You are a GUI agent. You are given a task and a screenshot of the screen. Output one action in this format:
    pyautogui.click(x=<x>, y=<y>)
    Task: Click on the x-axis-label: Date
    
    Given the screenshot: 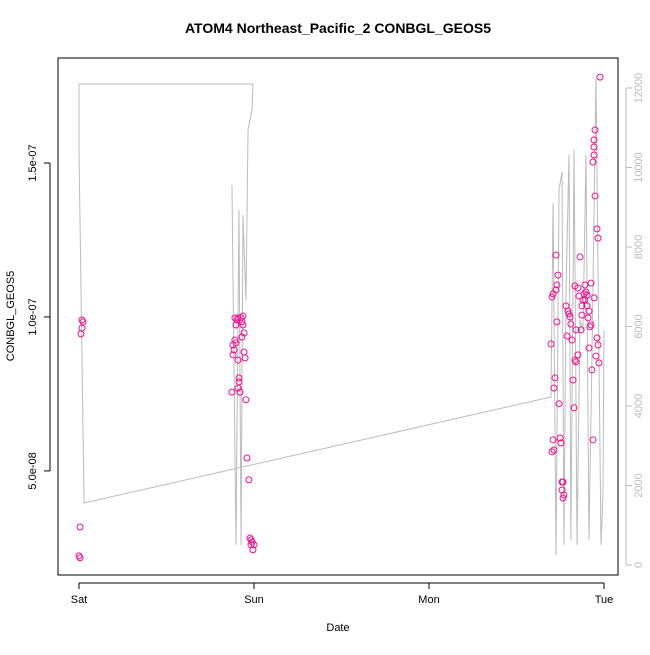 What is the action you would take?
    pyautogui.click(x=337, y=628)
    